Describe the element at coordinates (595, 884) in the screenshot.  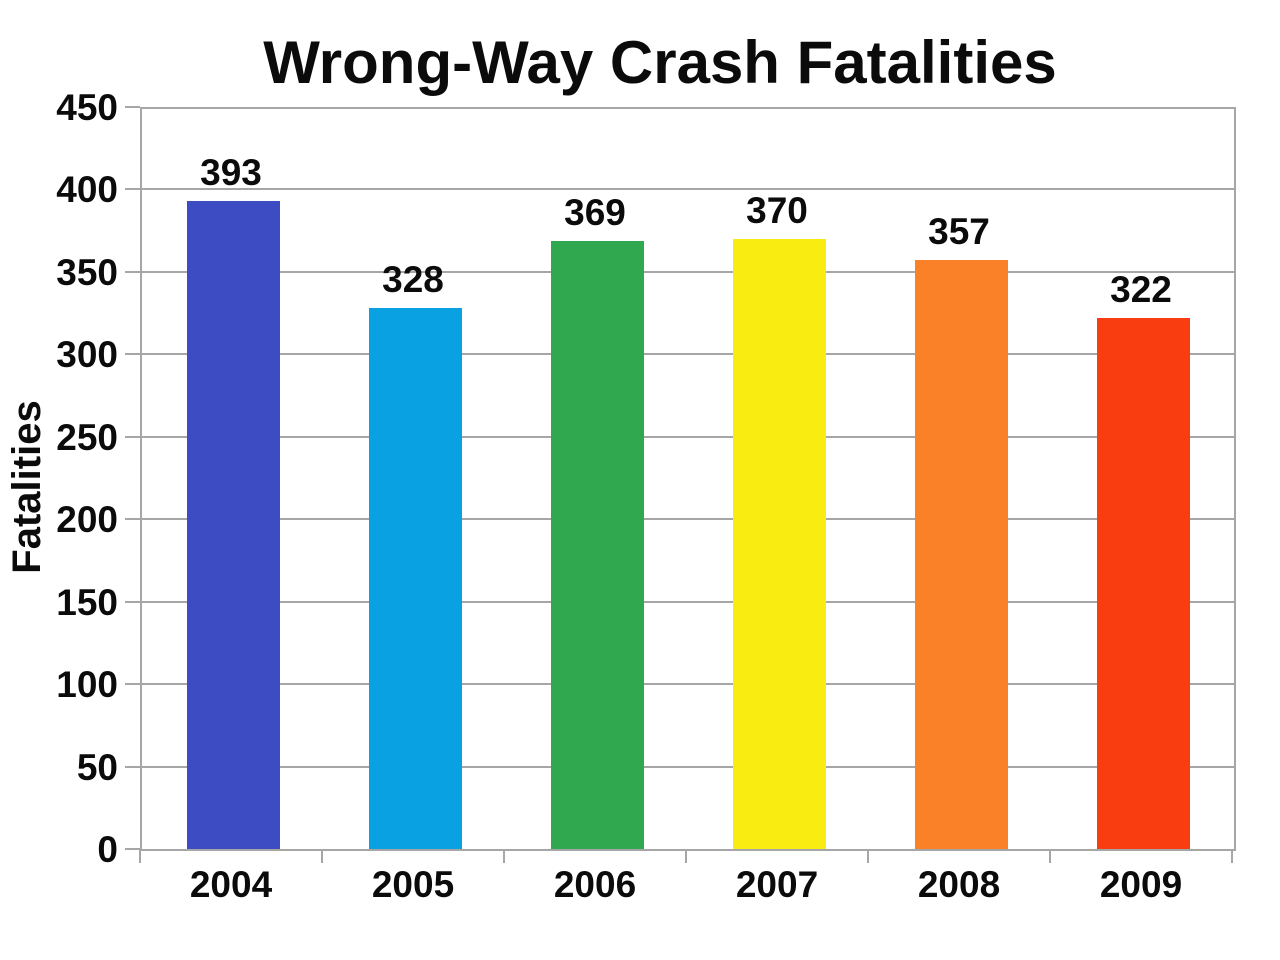
I see `x-tick-label-2006: 2006` at that location.